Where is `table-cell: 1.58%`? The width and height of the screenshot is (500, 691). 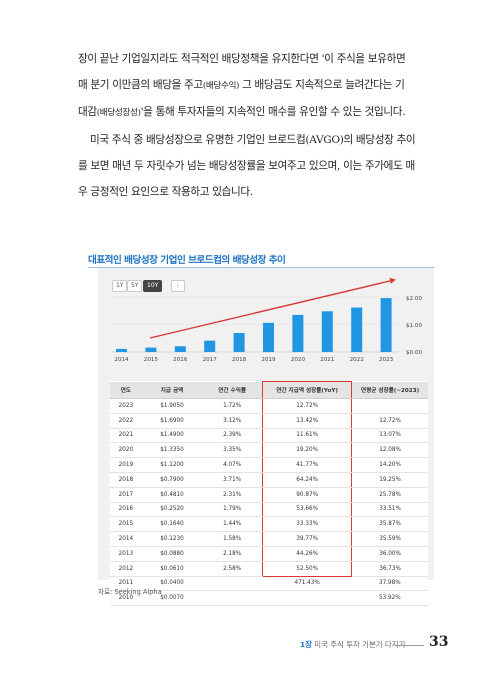
table-cell: 1.58% is located at coordinates (232, 539).